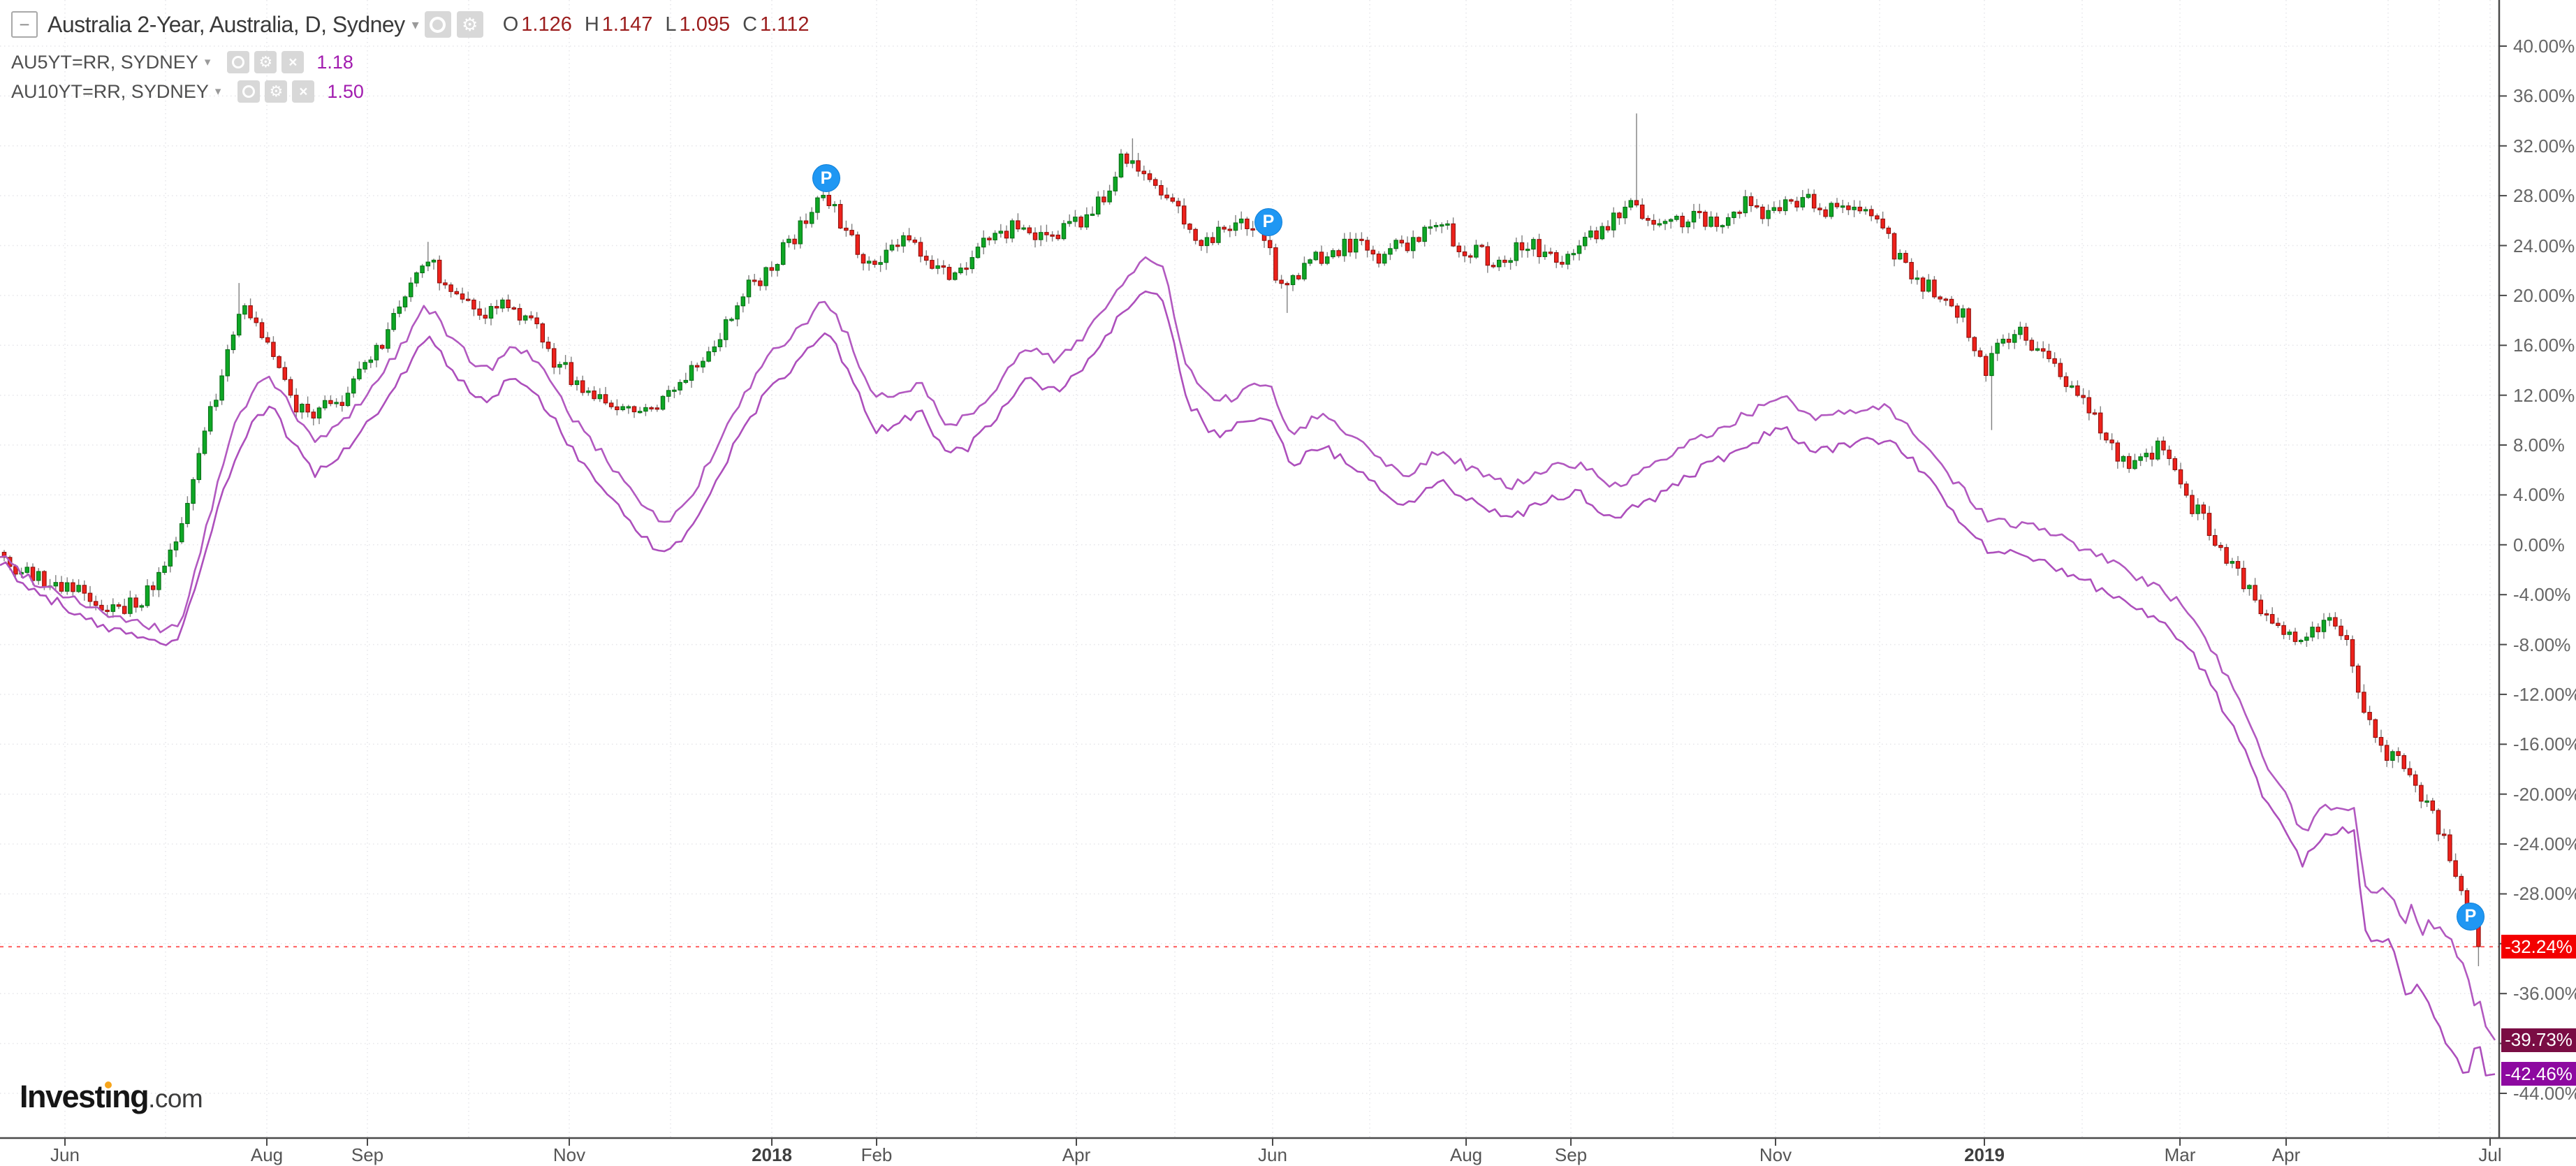 The width and height of the screenshot is (2576, 1166). Describe the element at coordinates (2538, 1040) in the screenshot. I see `au5yt-price-tag: -39.73%` at that location.